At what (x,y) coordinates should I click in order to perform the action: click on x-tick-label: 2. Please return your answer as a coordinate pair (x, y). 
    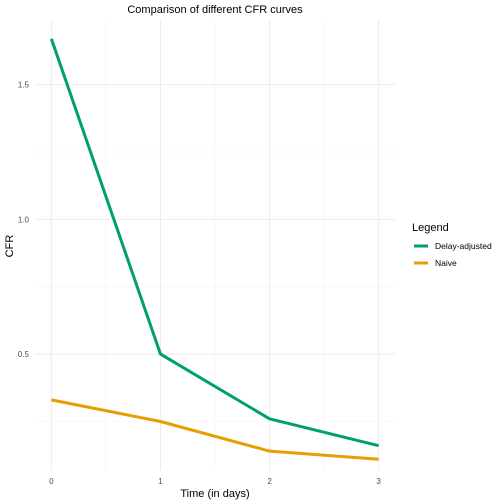
    Looking at the image, I should click on (269, 481).